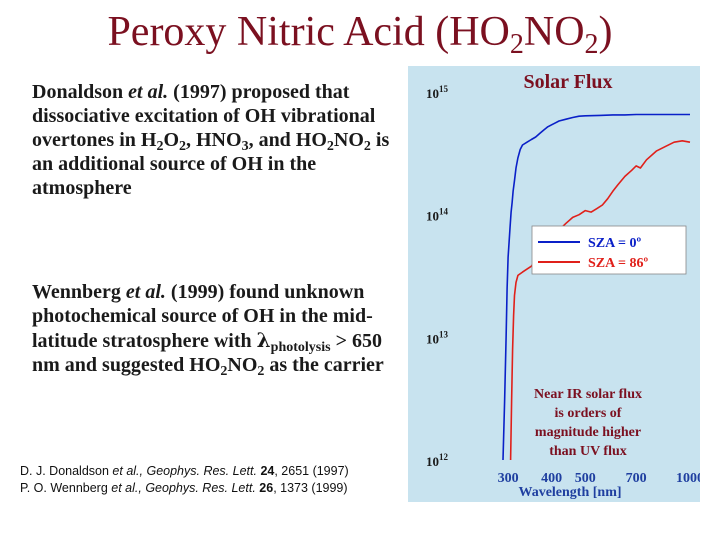  Describe the element at coordinates (79, 292) in the screenshot. I see `para2-text: Wennberg` at that location.